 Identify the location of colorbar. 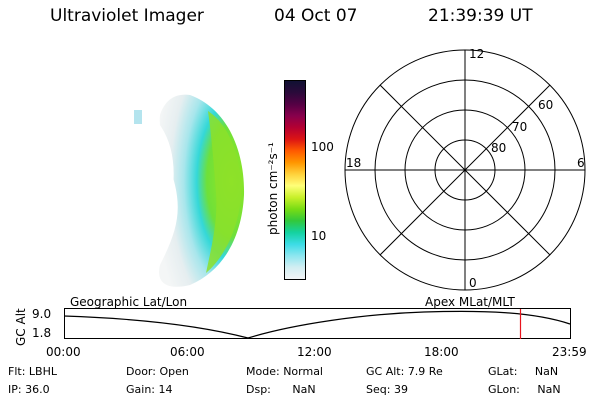
(295, 180).